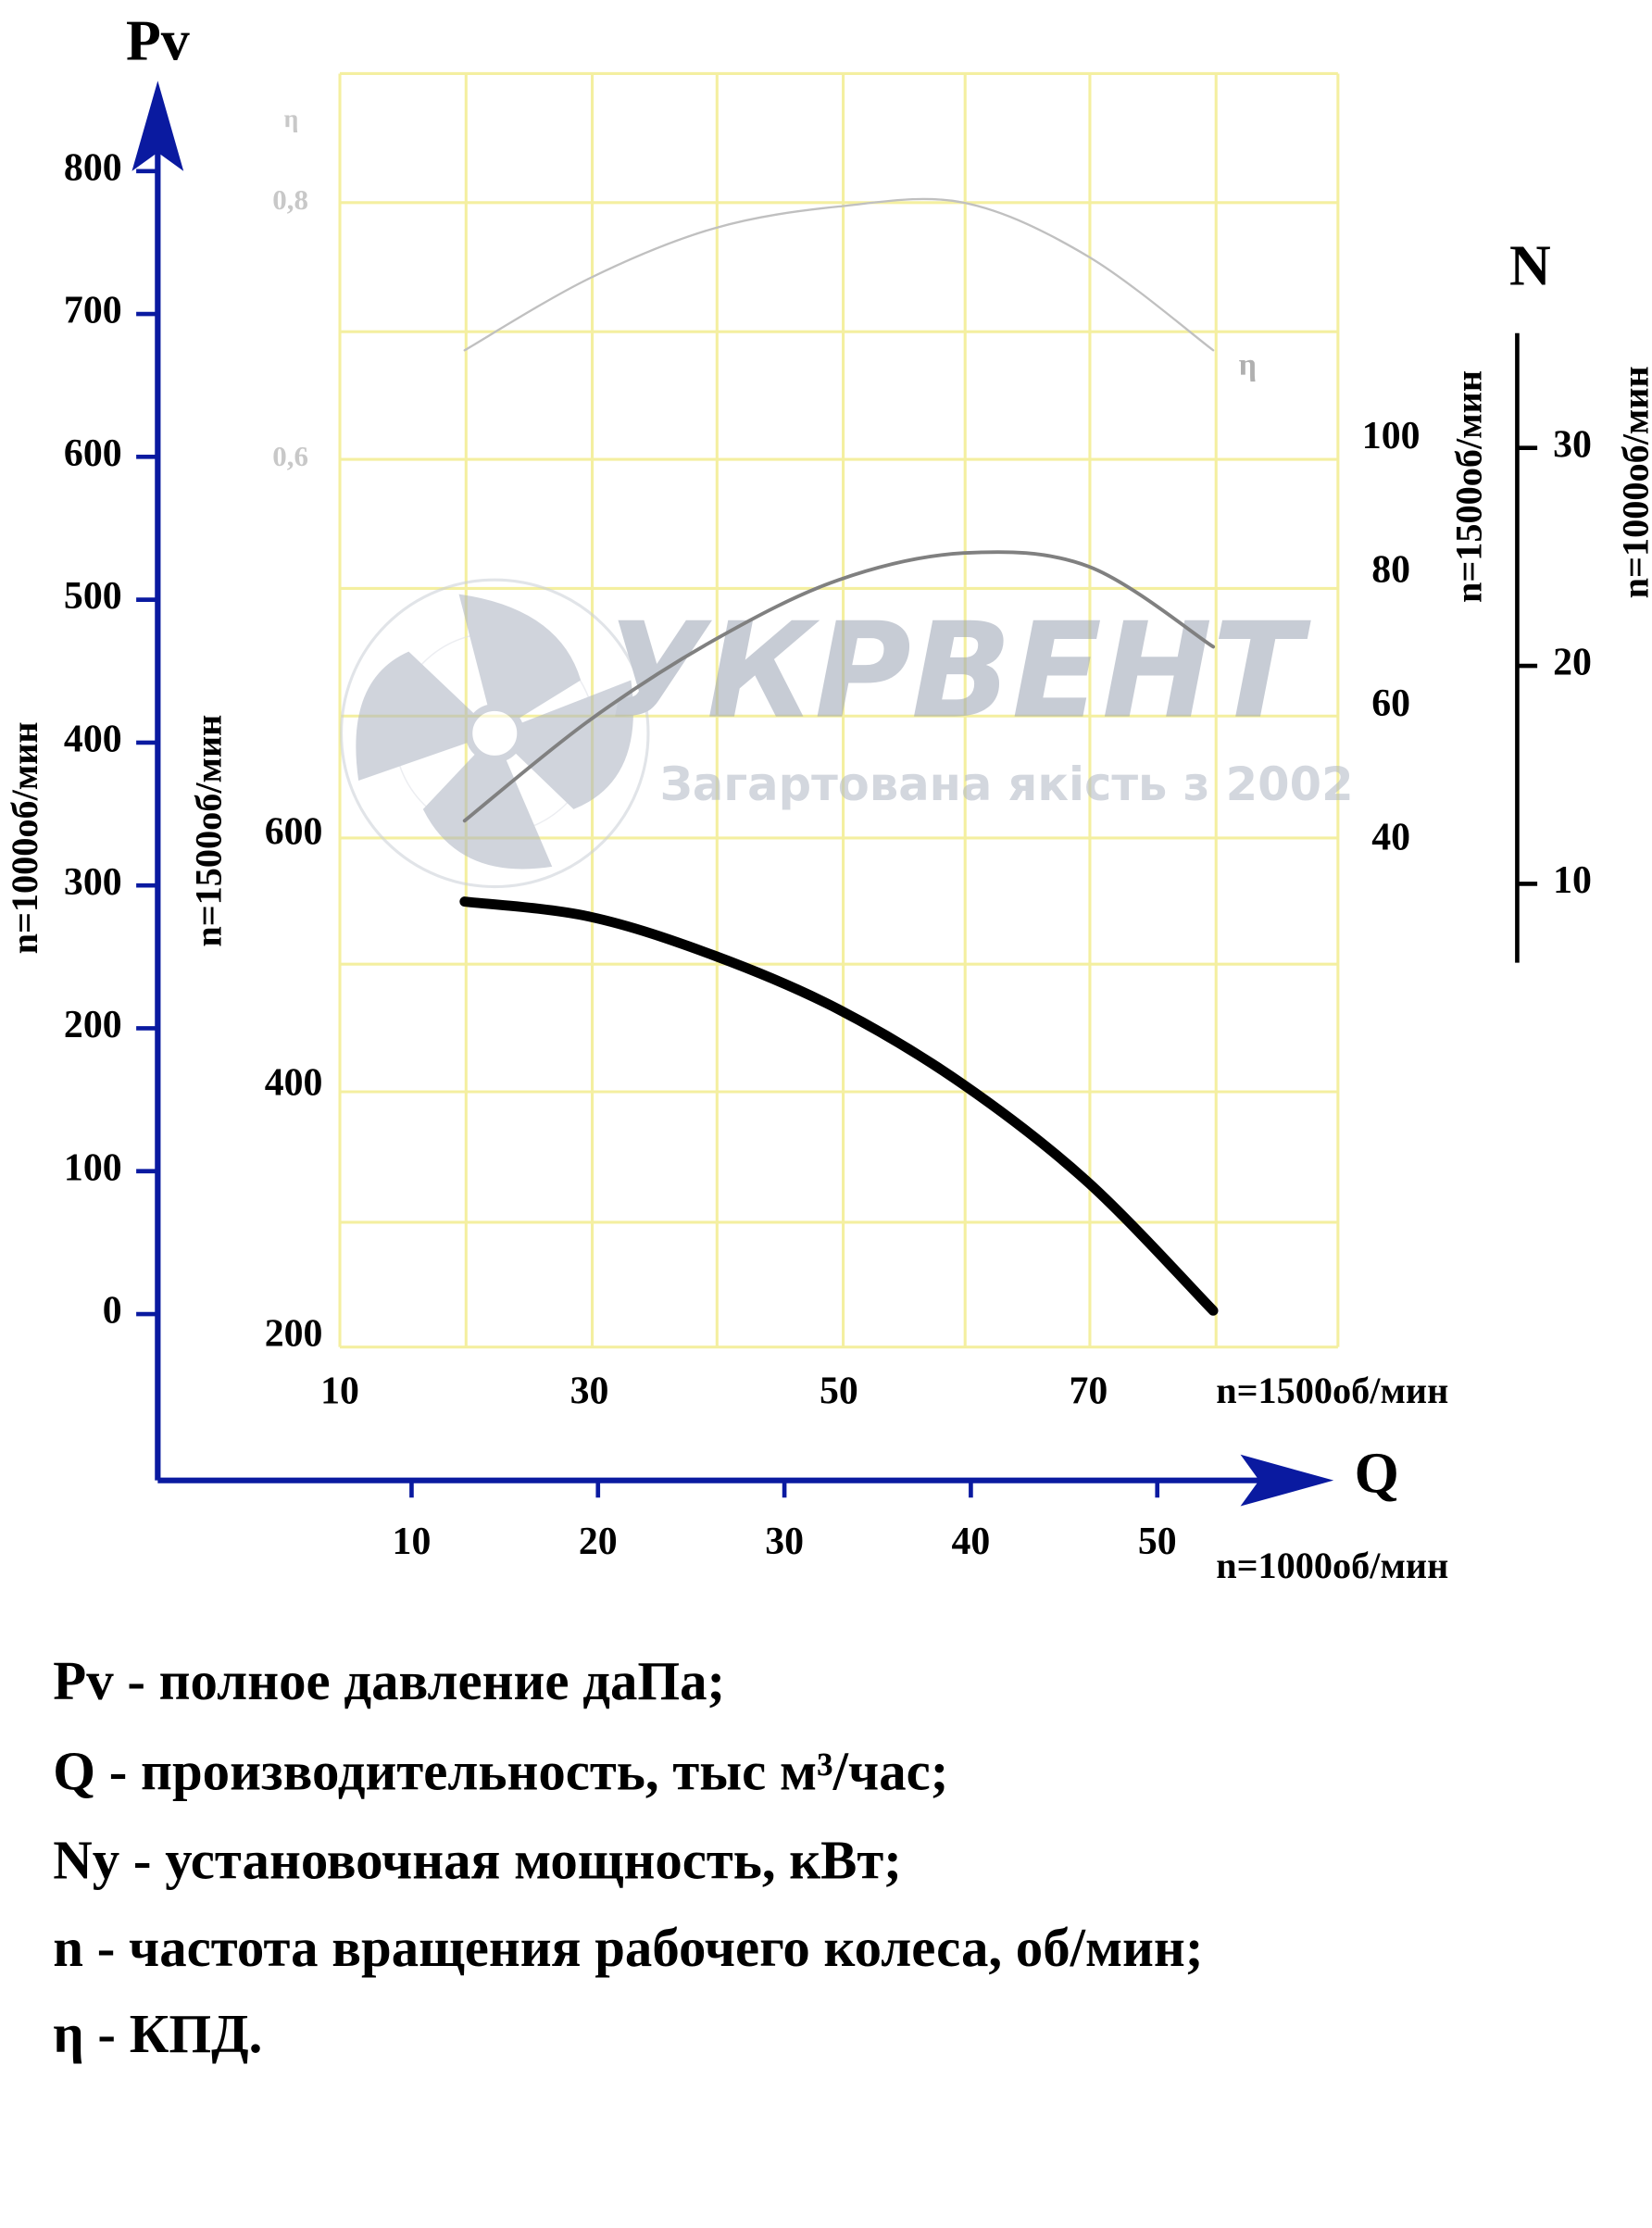 Image resolution: width=1652 pixels, height=2228 pixels. What do you see at coordinates (93, 883) in the screenshot?
I see `y-tick-label: 300` at bounding box center [93, 883].